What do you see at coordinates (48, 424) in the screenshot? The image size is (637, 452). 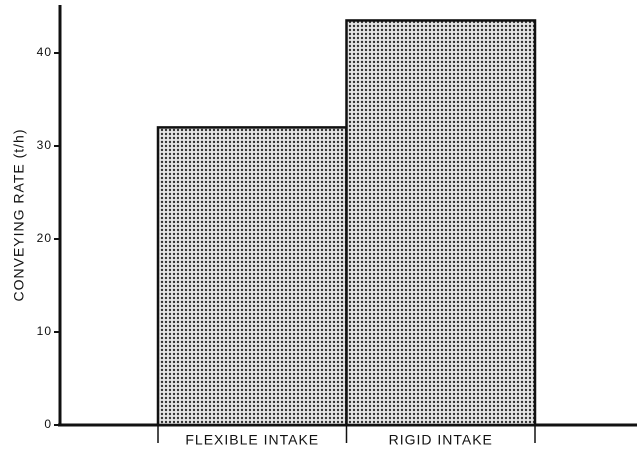 I see `y-tick-label: 0` at bounding box center [48, 424].